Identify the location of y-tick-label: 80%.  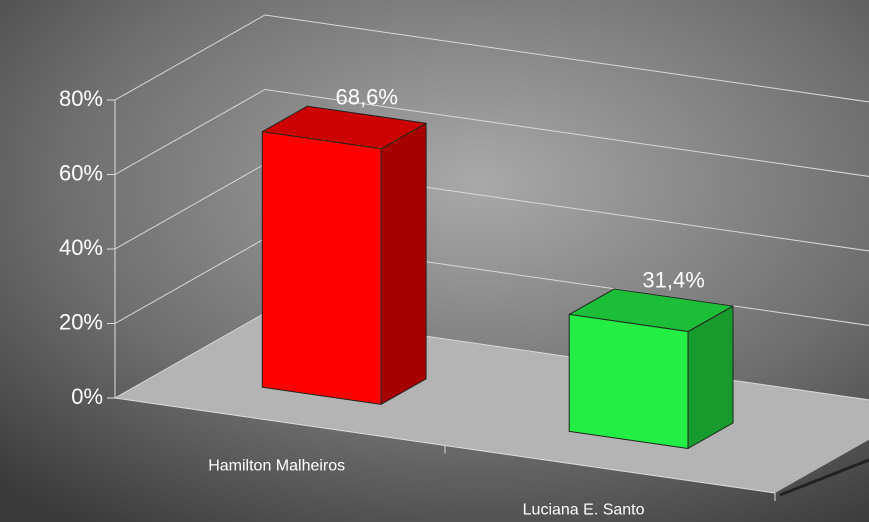
(81, 98).